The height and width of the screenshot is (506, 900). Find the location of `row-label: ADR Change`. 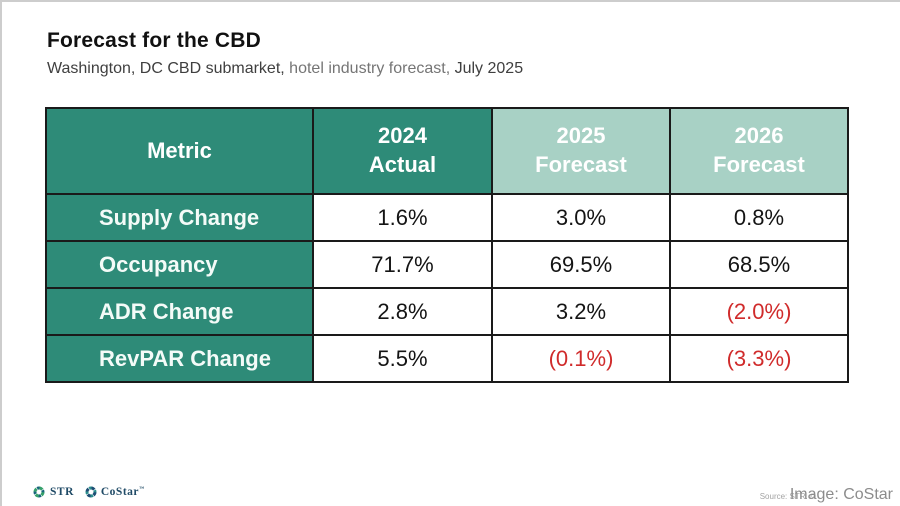

row-label: ADR Change is located at coordinates (179, 311).